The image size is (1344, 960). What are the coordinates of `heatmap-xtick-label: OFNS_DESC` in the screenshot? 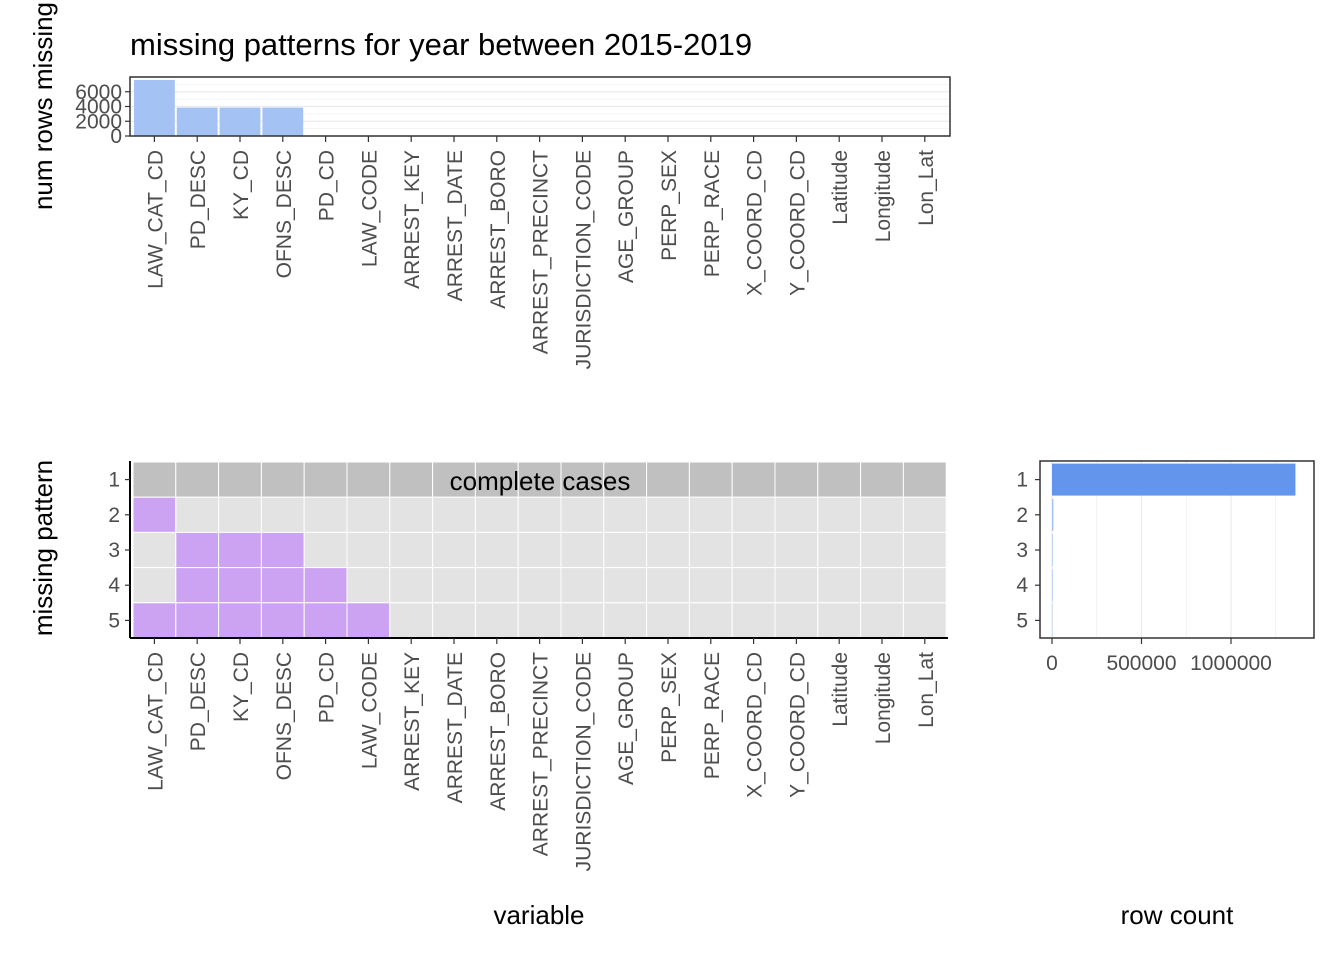 It's located at (284, 716).